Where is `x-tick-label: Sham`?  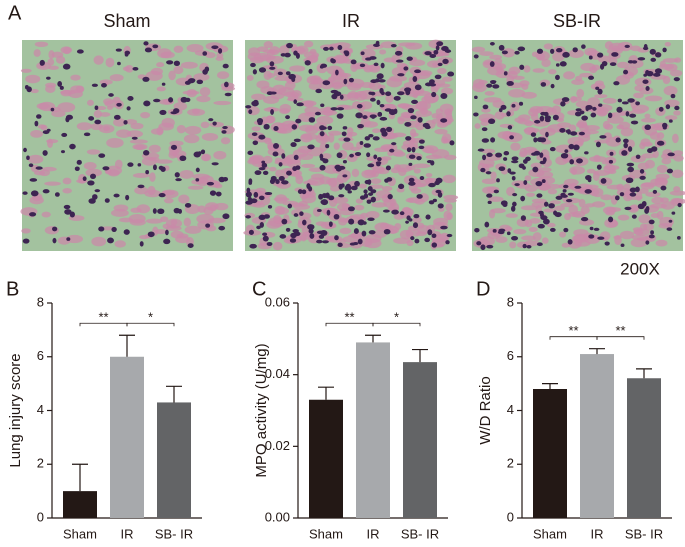
x-tick-label: Sham is located at coordinates (80, 533).